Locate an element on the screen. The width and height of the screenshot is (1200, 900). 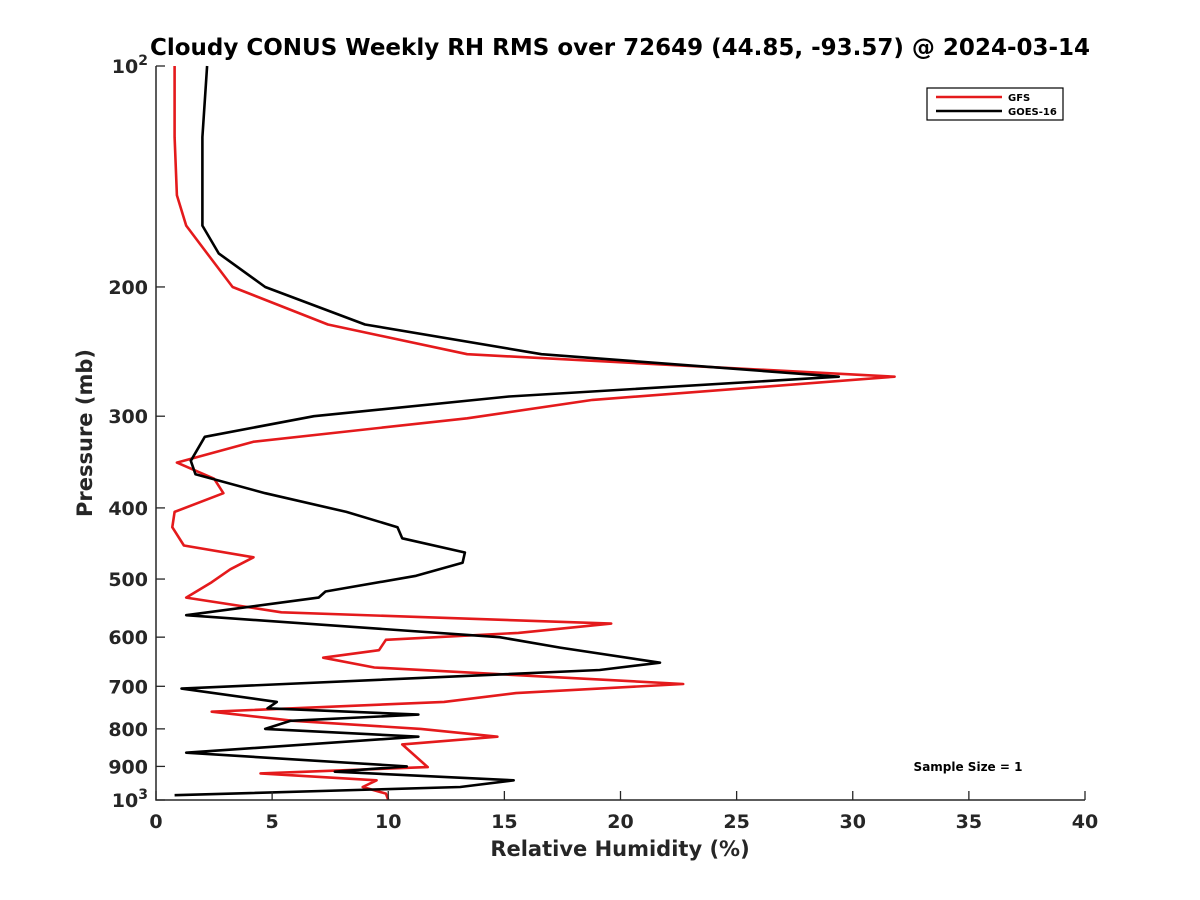
x-tick-label: 10 is located at coordinates (388, 822).